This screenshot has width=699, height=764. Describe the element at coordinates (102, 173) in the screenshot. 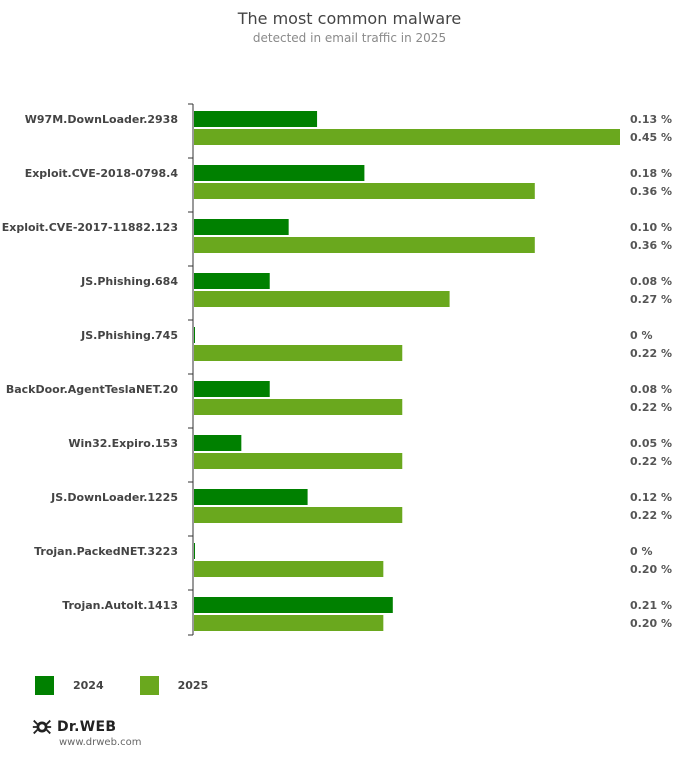

I see `category-label: Exploit.CVE-2018-0798.4` at that location.